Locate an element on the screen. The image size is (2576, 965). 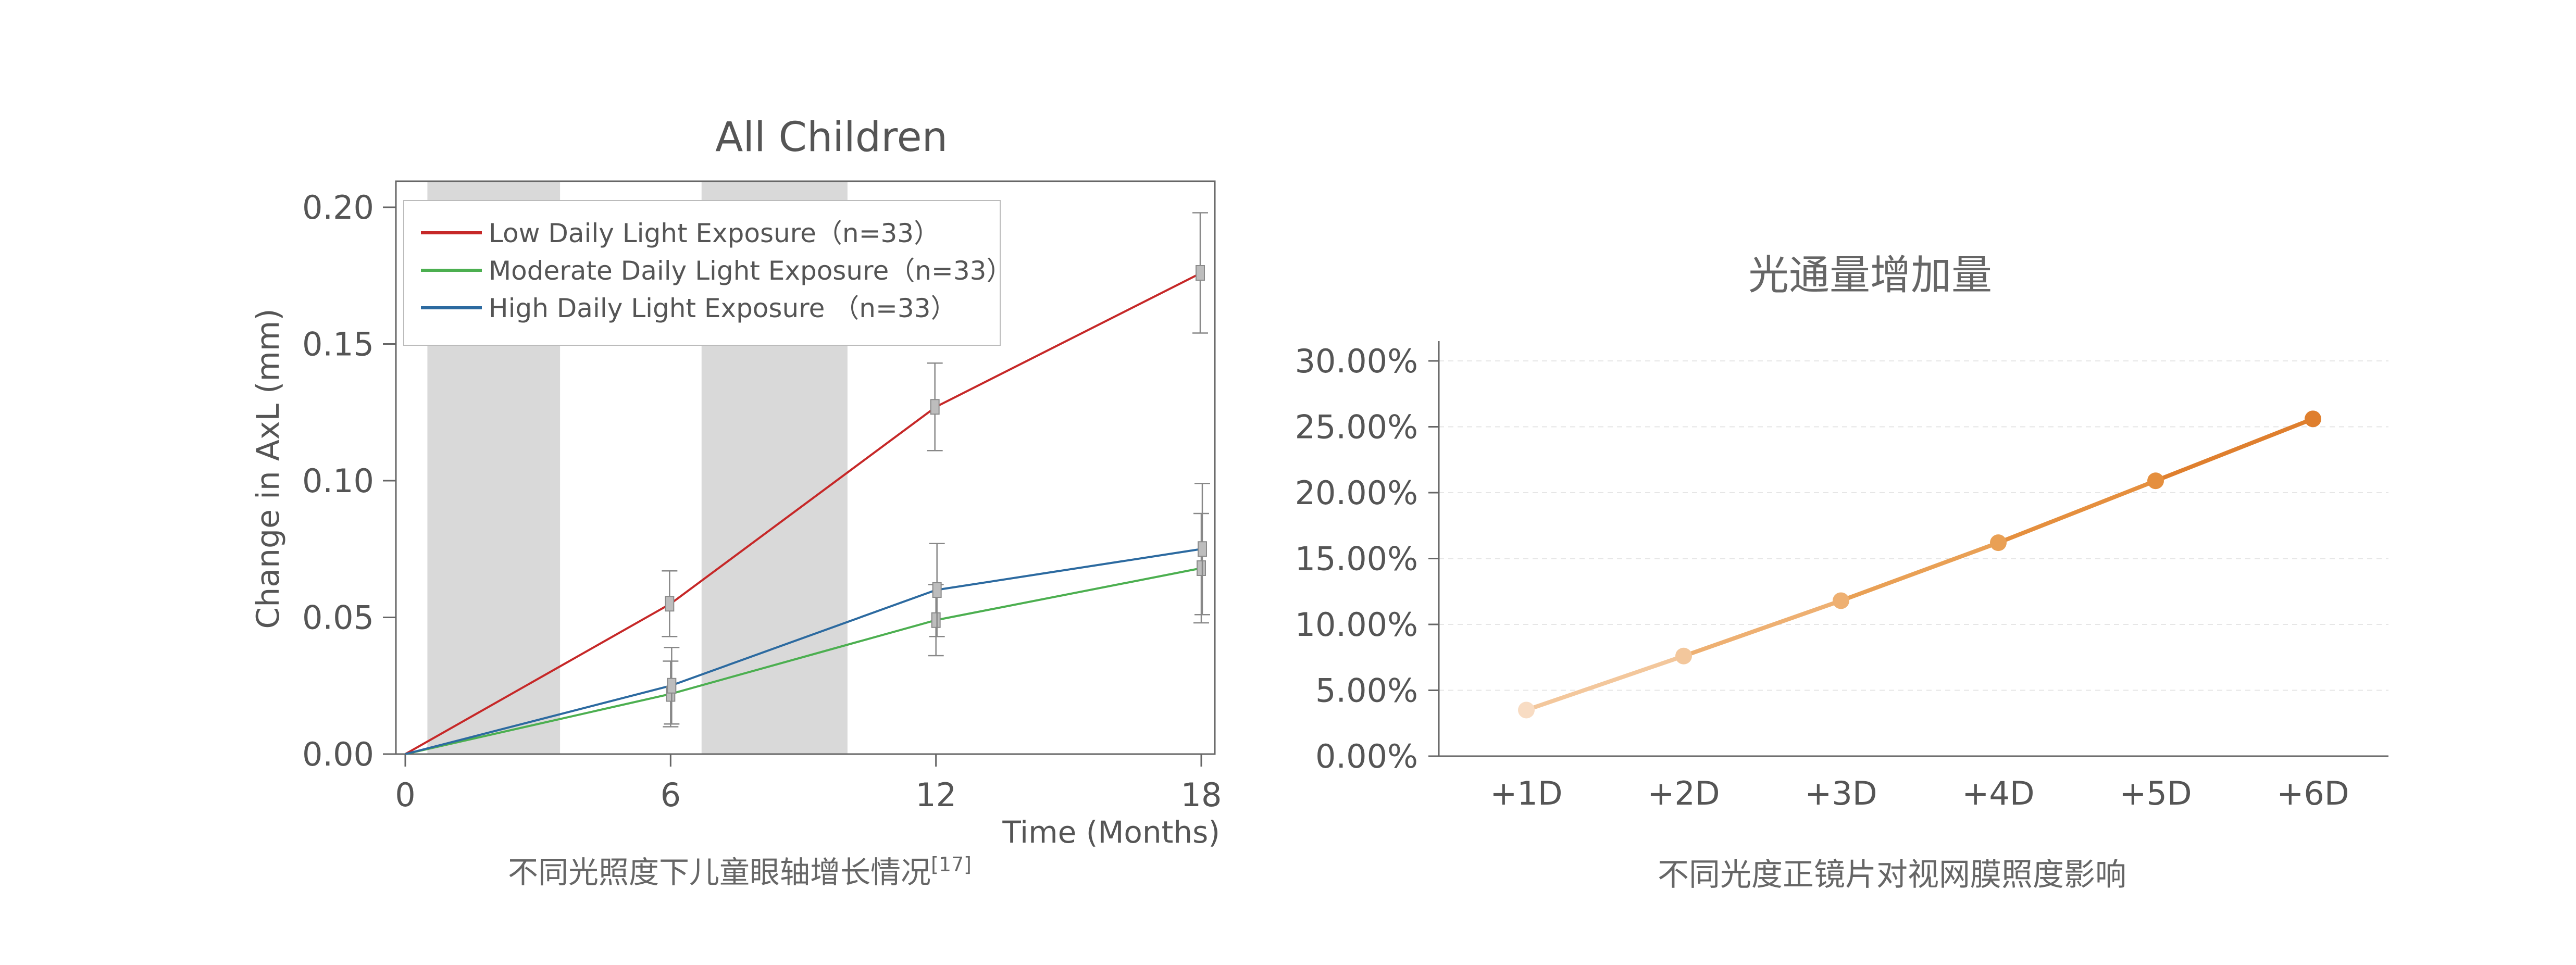
right-chart-title: 光通量增加量 is located at coordinates (1870, 275).